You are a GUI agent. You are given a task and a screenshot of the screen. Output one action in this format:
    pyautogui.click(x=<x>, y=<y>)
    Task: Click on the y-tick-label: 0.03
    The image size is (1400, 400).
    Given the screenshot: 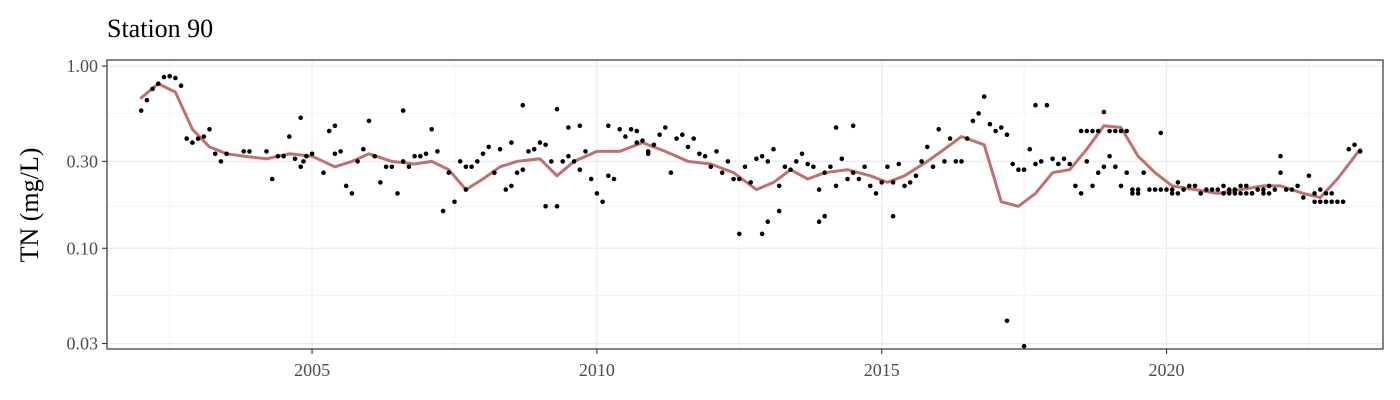 What is the action you would take?
    pyautogui.click(x=83, y=344)
    